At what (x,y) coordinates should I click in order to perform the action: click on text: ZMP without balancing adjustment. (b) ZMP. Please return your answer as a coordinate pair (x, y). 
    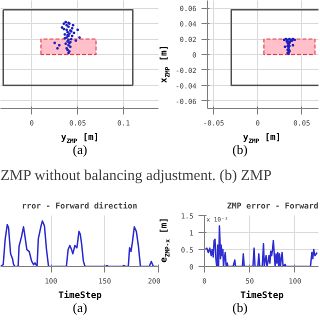
    Looking at the image, I should click on (136, 176).